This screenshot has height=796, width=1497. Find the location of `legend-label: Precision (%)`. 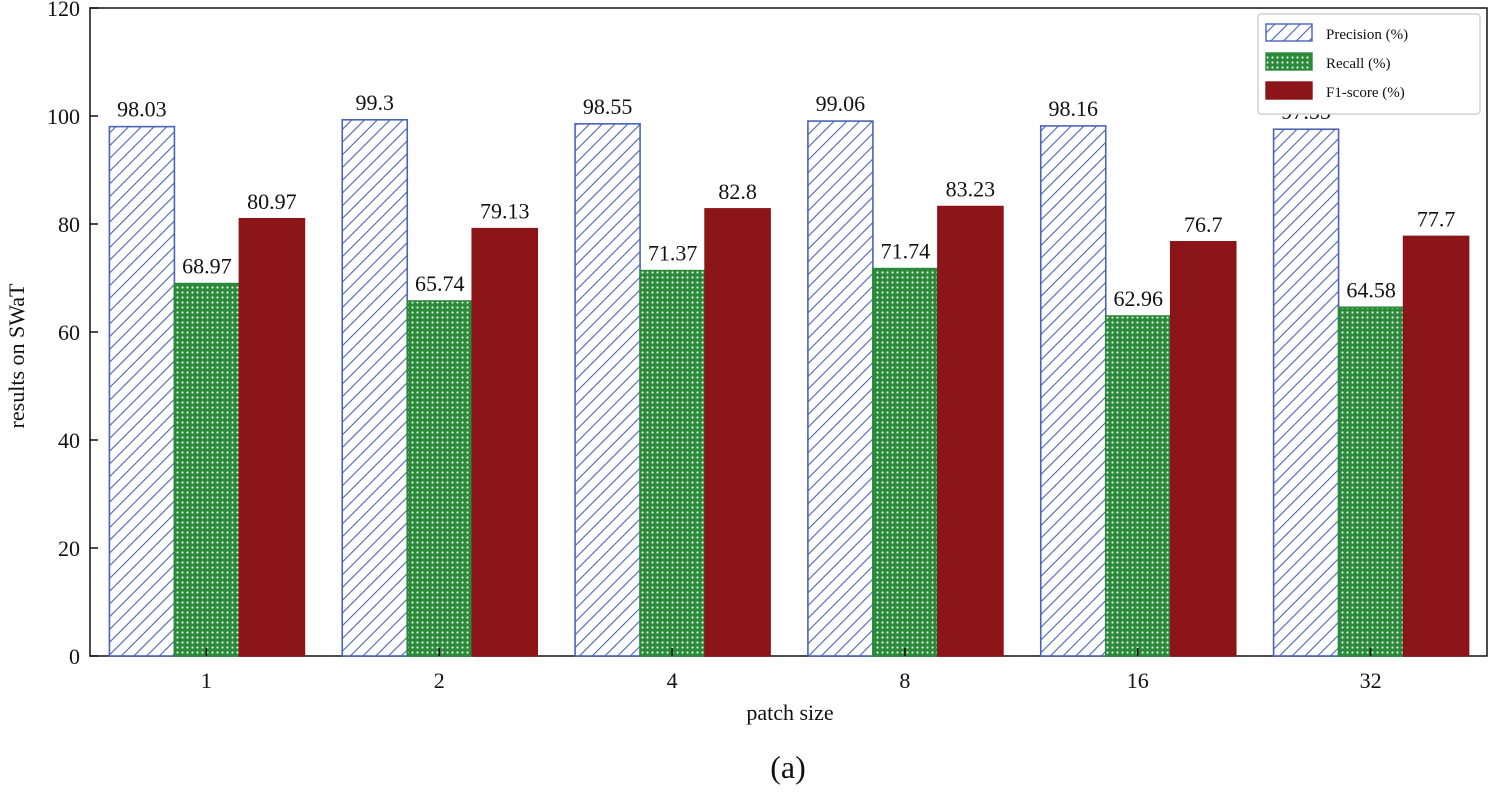

legend-label: Precision (%) is located at coordinates (1367, 35).